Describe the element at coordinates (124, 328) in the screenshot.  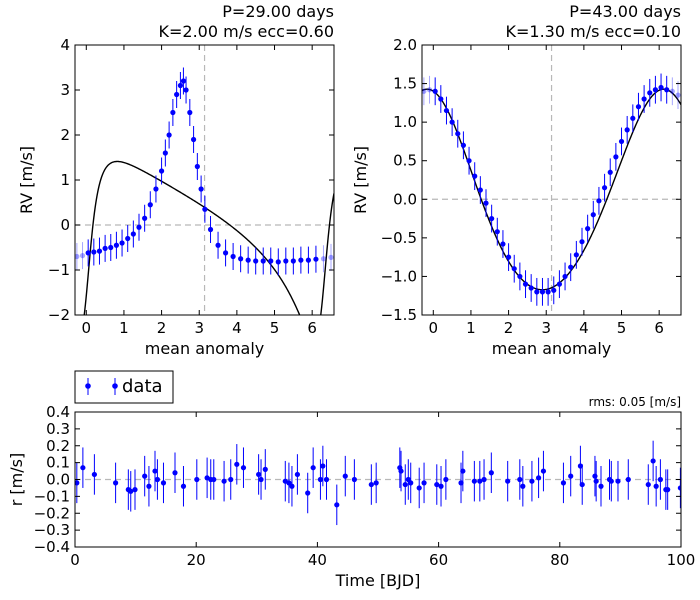
I see `x-tick-label: 1` at that location.